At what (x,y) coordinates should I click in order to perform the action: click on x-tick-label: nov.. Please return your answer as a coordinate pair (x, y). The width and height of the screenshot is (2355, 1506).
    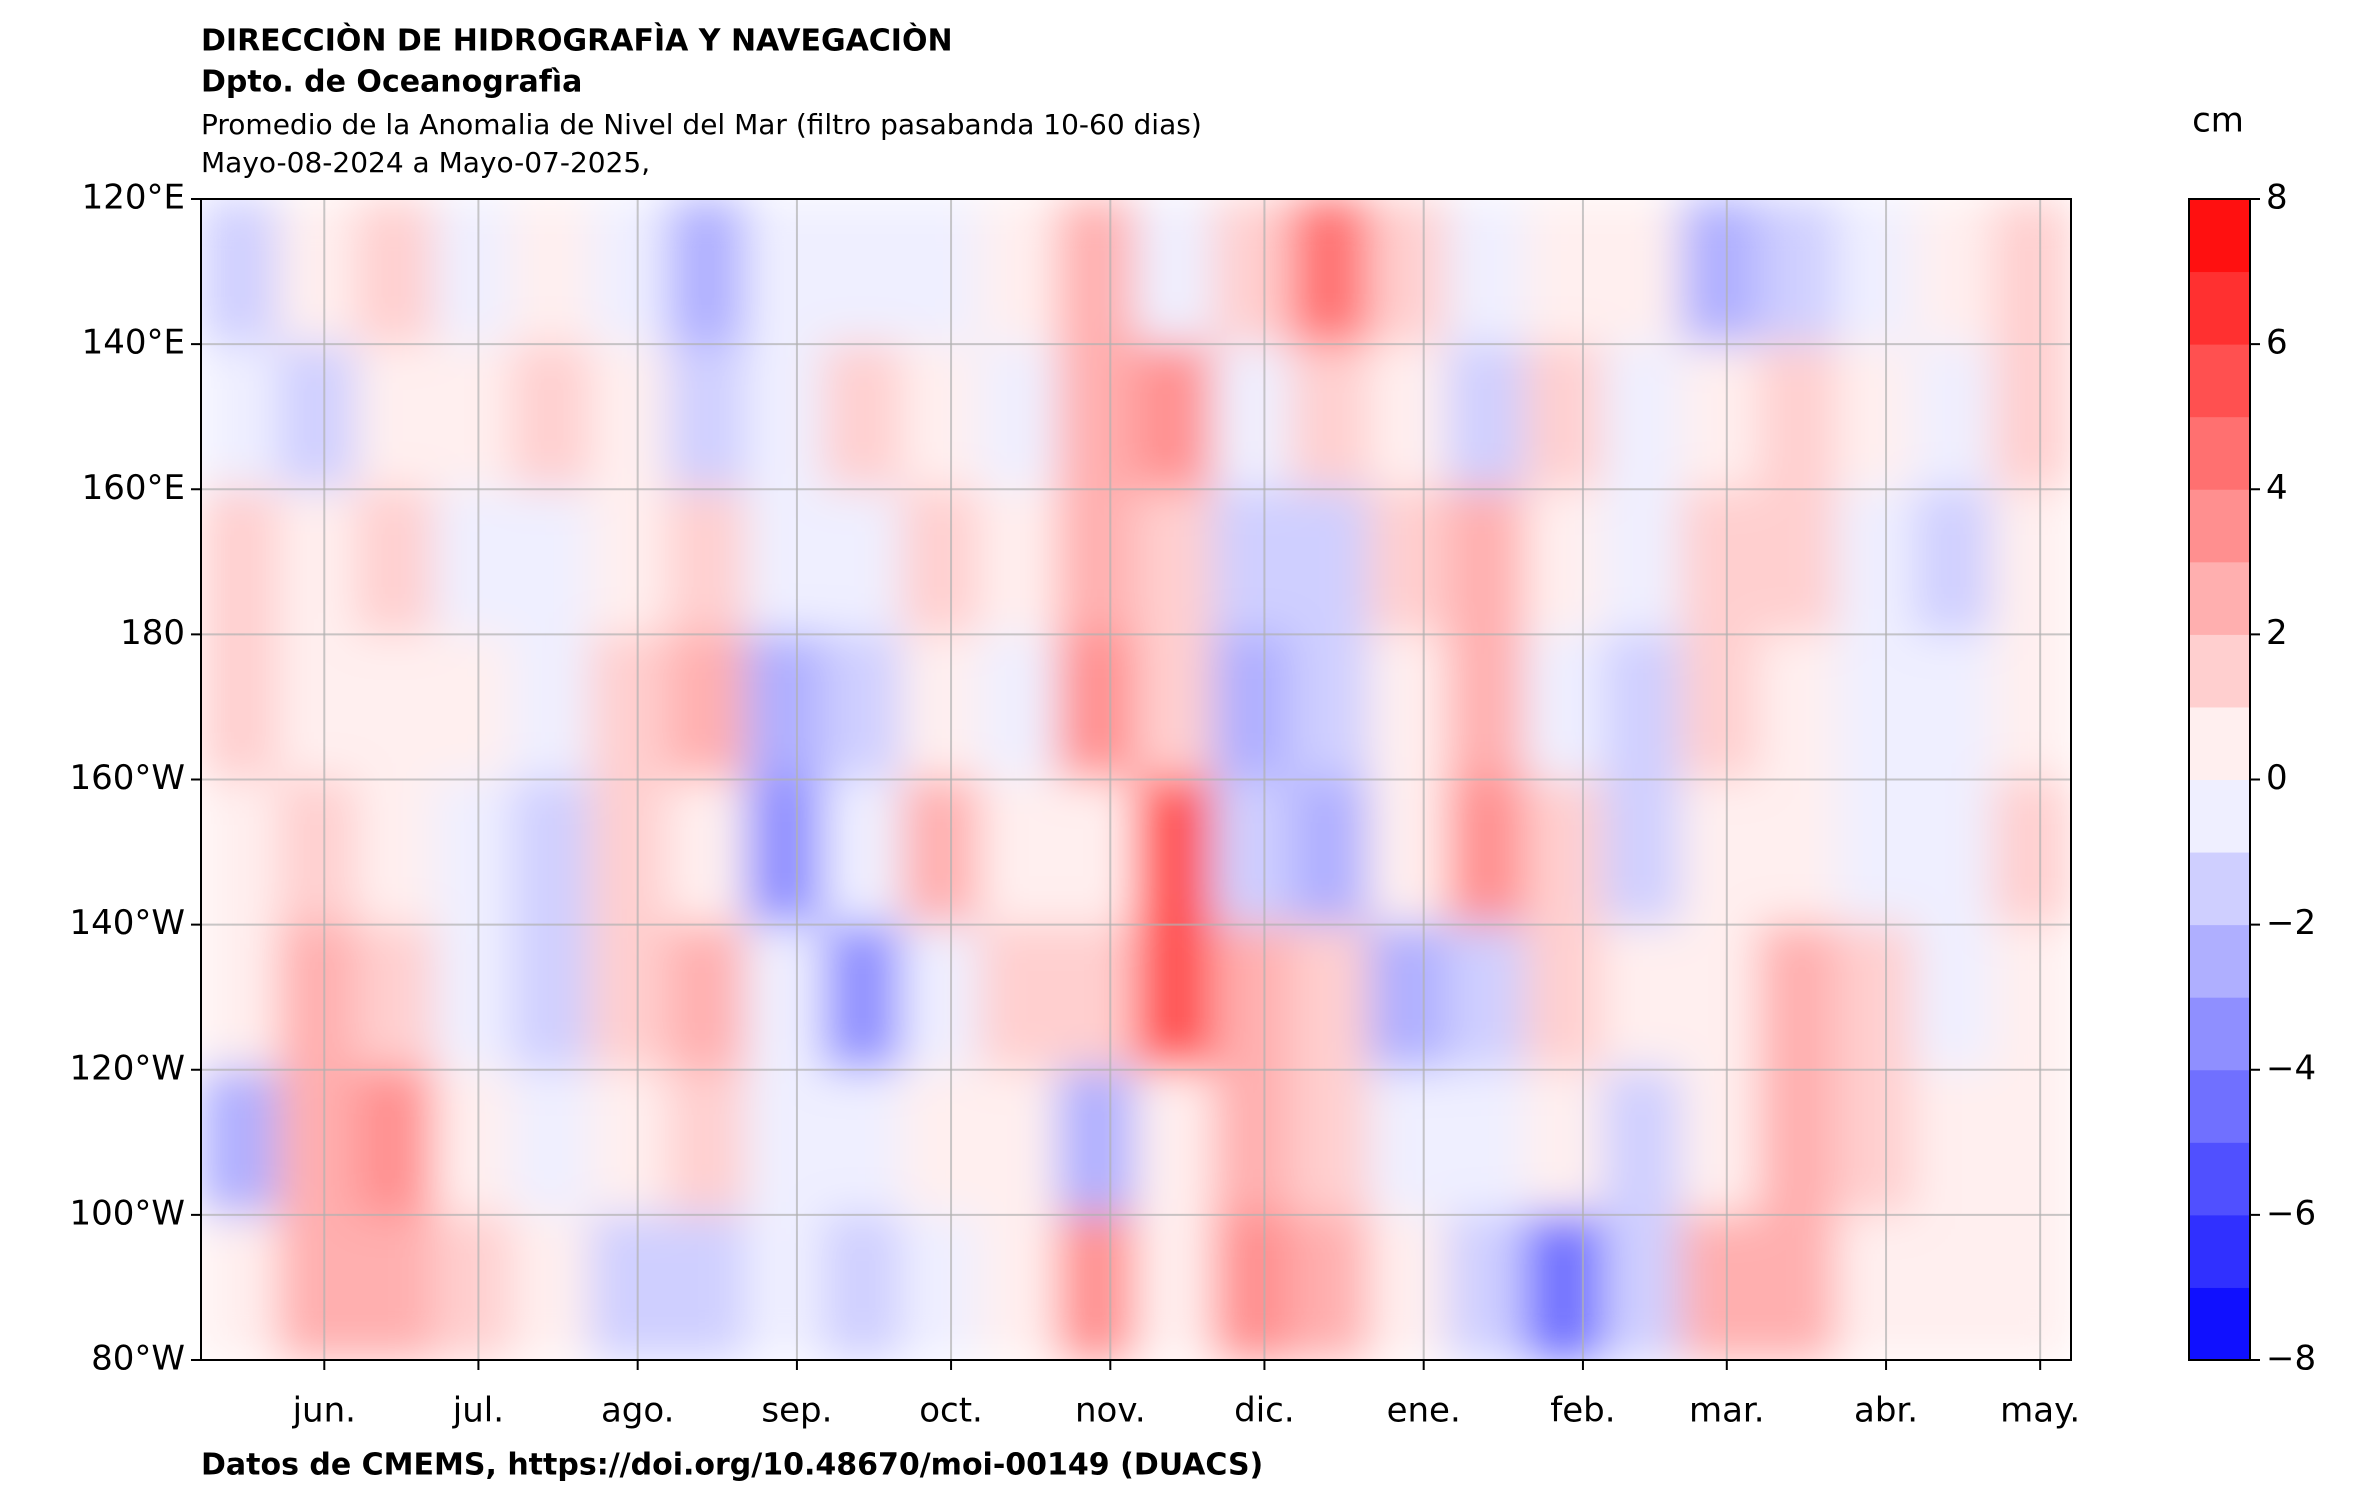
    Looking at the image, I should click on (1110, 1411).